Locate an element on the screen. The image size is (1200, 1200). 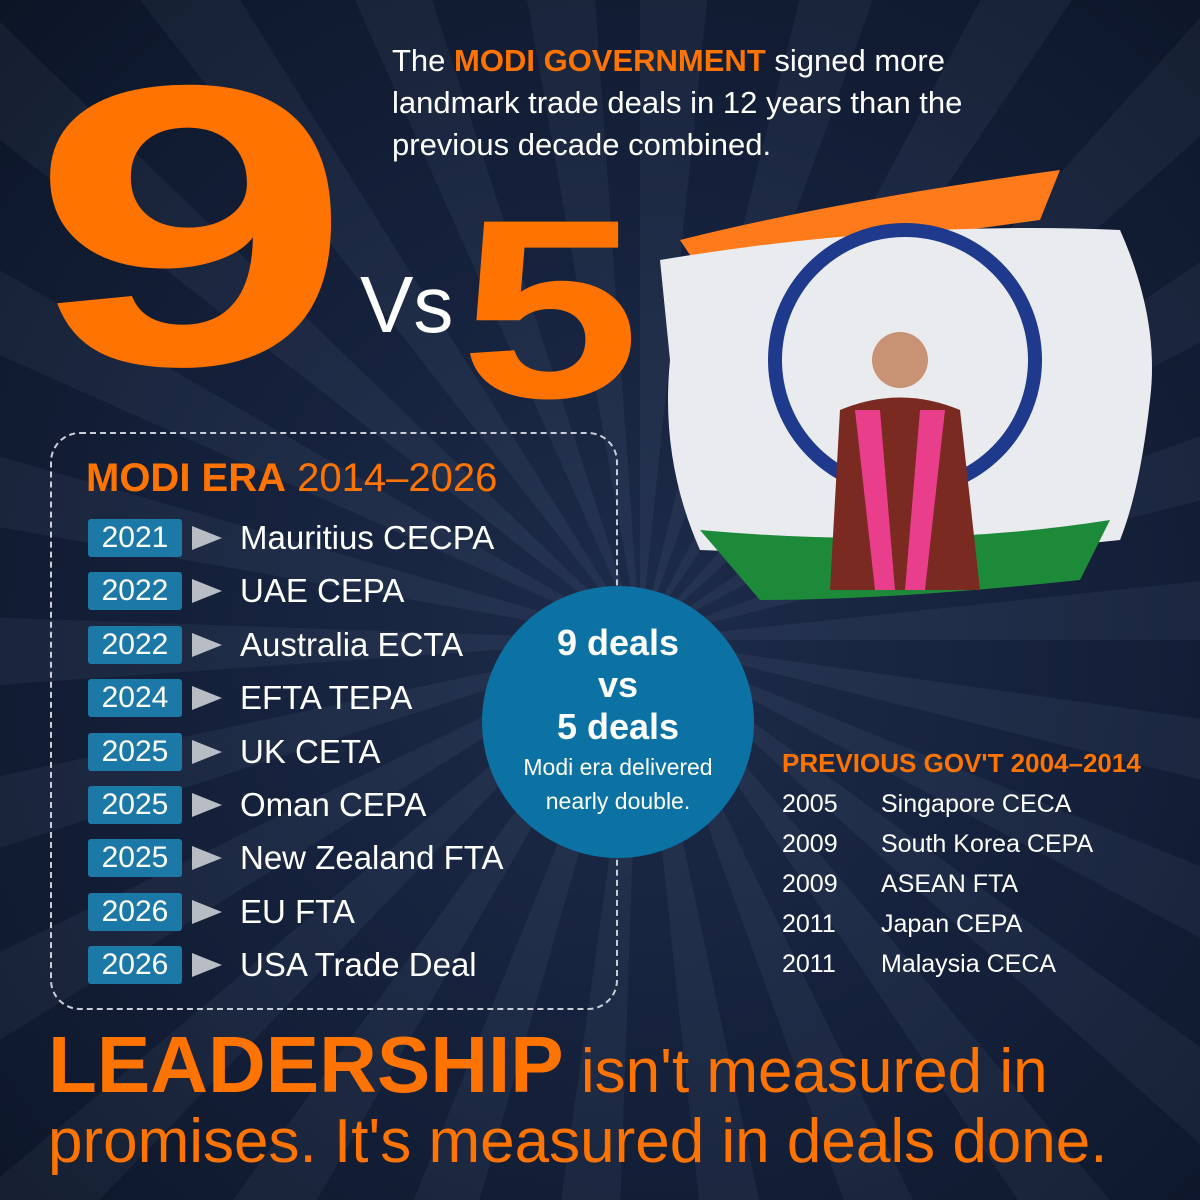
deal-year: 2005 is located at coordinates (810, 804).